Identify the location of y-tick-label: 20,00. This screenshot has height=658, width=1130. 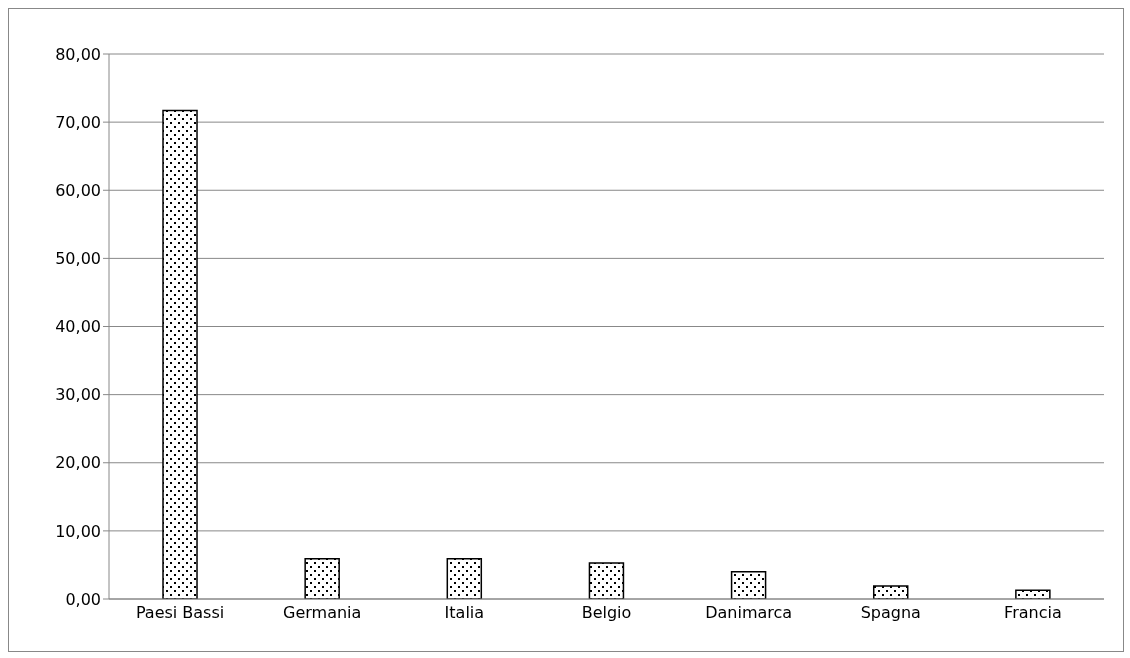
(78, 463).